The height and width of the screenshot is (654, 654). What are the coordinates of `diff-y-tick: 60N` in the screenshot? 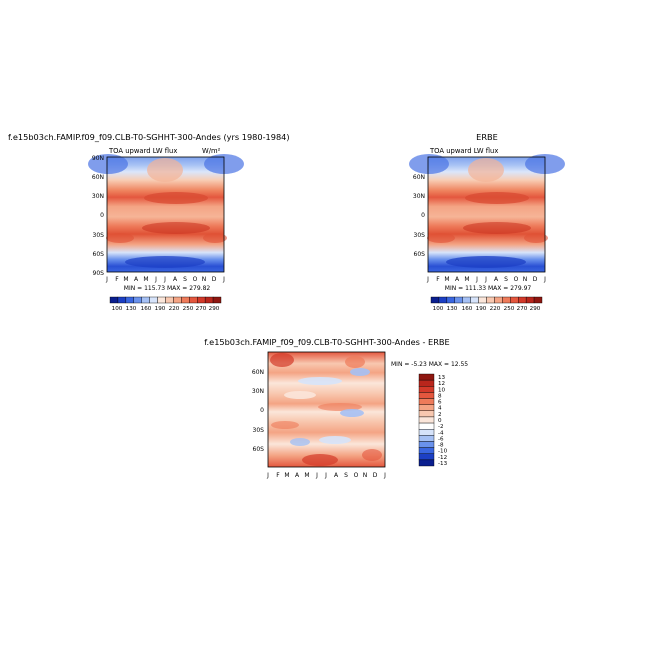 It's located at (258, 372).